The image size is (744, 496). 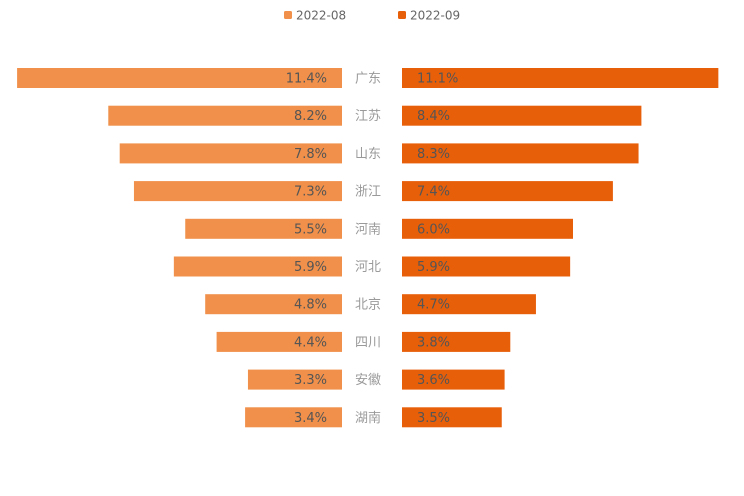 I want to click on value-label-2022-09-1: 11.1%, so click(x=437, y=79).